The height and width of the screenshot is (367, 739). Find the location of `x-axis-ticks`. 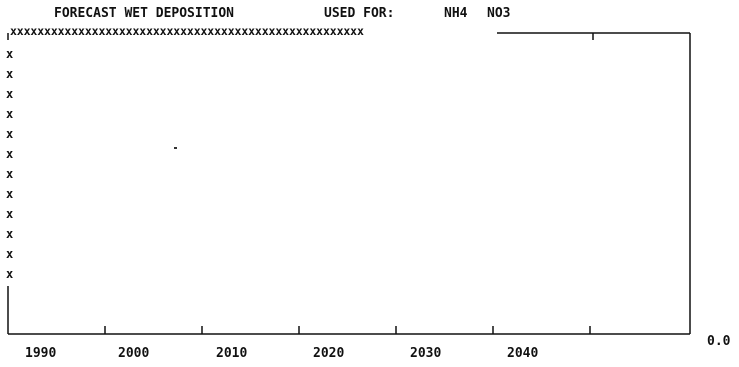

x-axis-ticks is located at coordinates (347, 330).